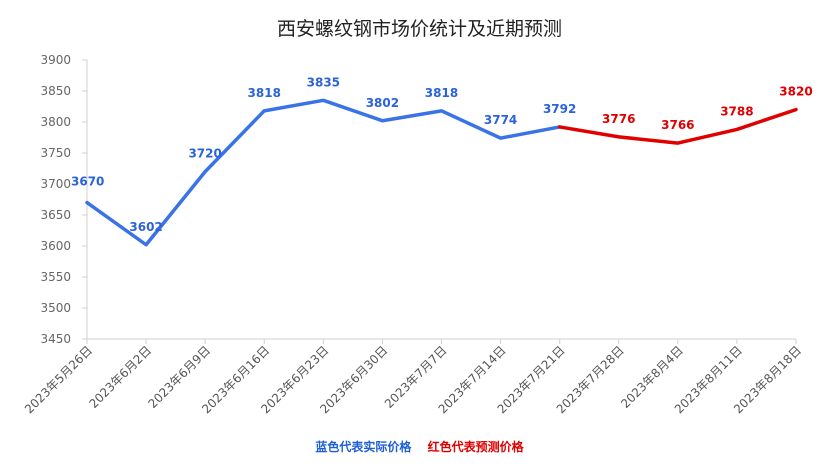 This screenshot has height=471, width=839. What do you see at coordinates (55, 215) in the screenshot?
I see `y-tick-label: 3650` at bounding box center [55, 215].